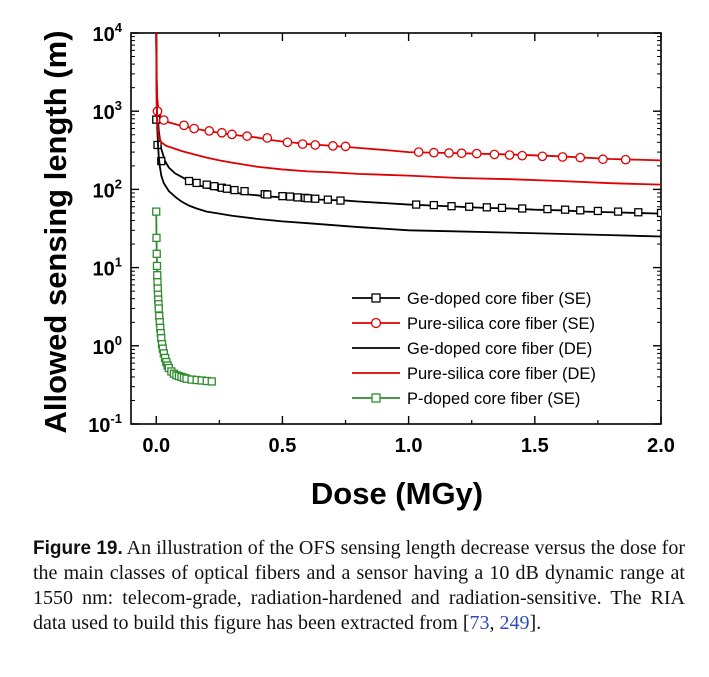 This screenshot has height=677, width=709. What do you see at coordinates (107, 346) in the screenshot?
I see `y-tick-label: 10⁰` at bounding box center [107, 346].